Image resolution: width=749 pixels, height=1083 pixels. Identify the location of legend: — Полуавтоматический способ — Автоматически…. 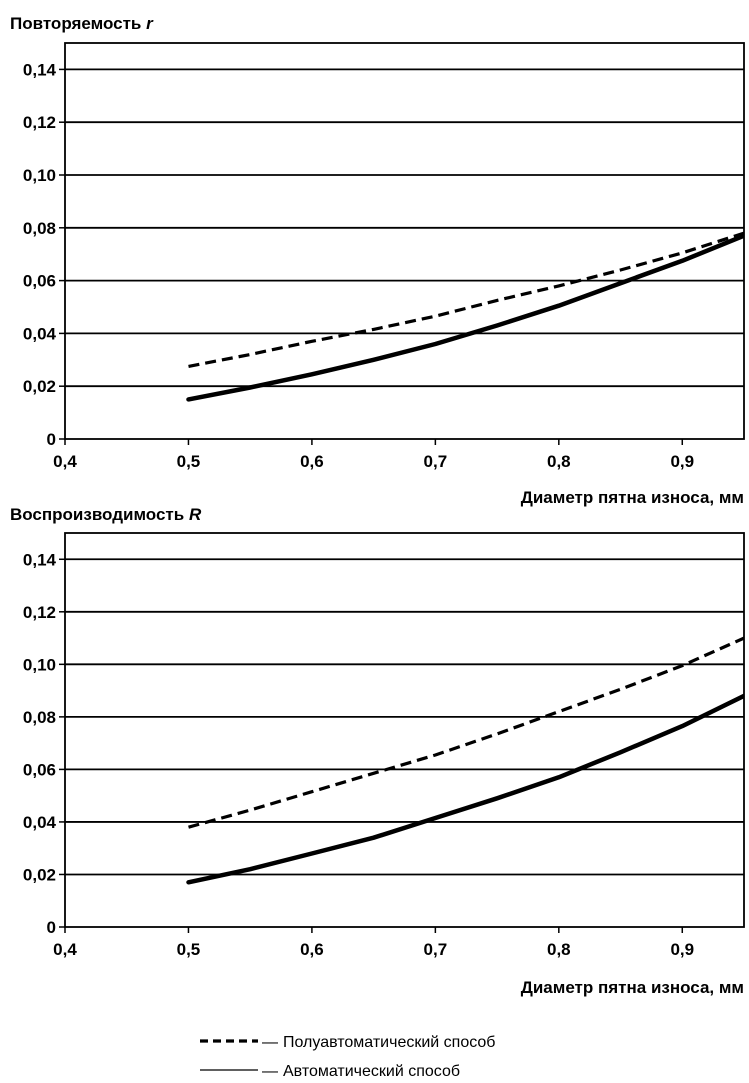
(347, 1057).